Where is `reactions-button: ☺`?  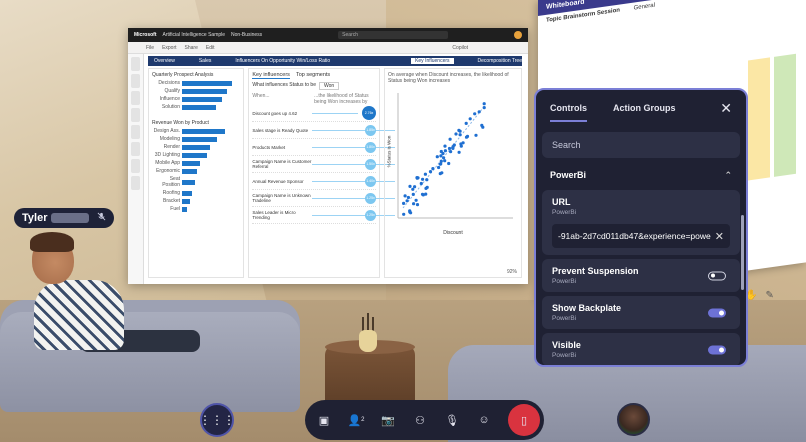
reactions-button: ☺ is located at coordinates (484, 420).